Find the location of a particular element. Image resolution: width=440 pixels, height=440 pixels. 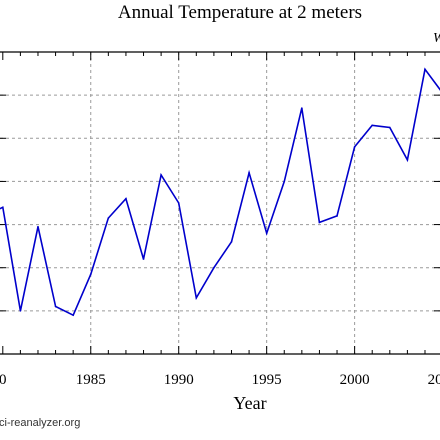

top-right-label: W is located at coordinates (436, 39).